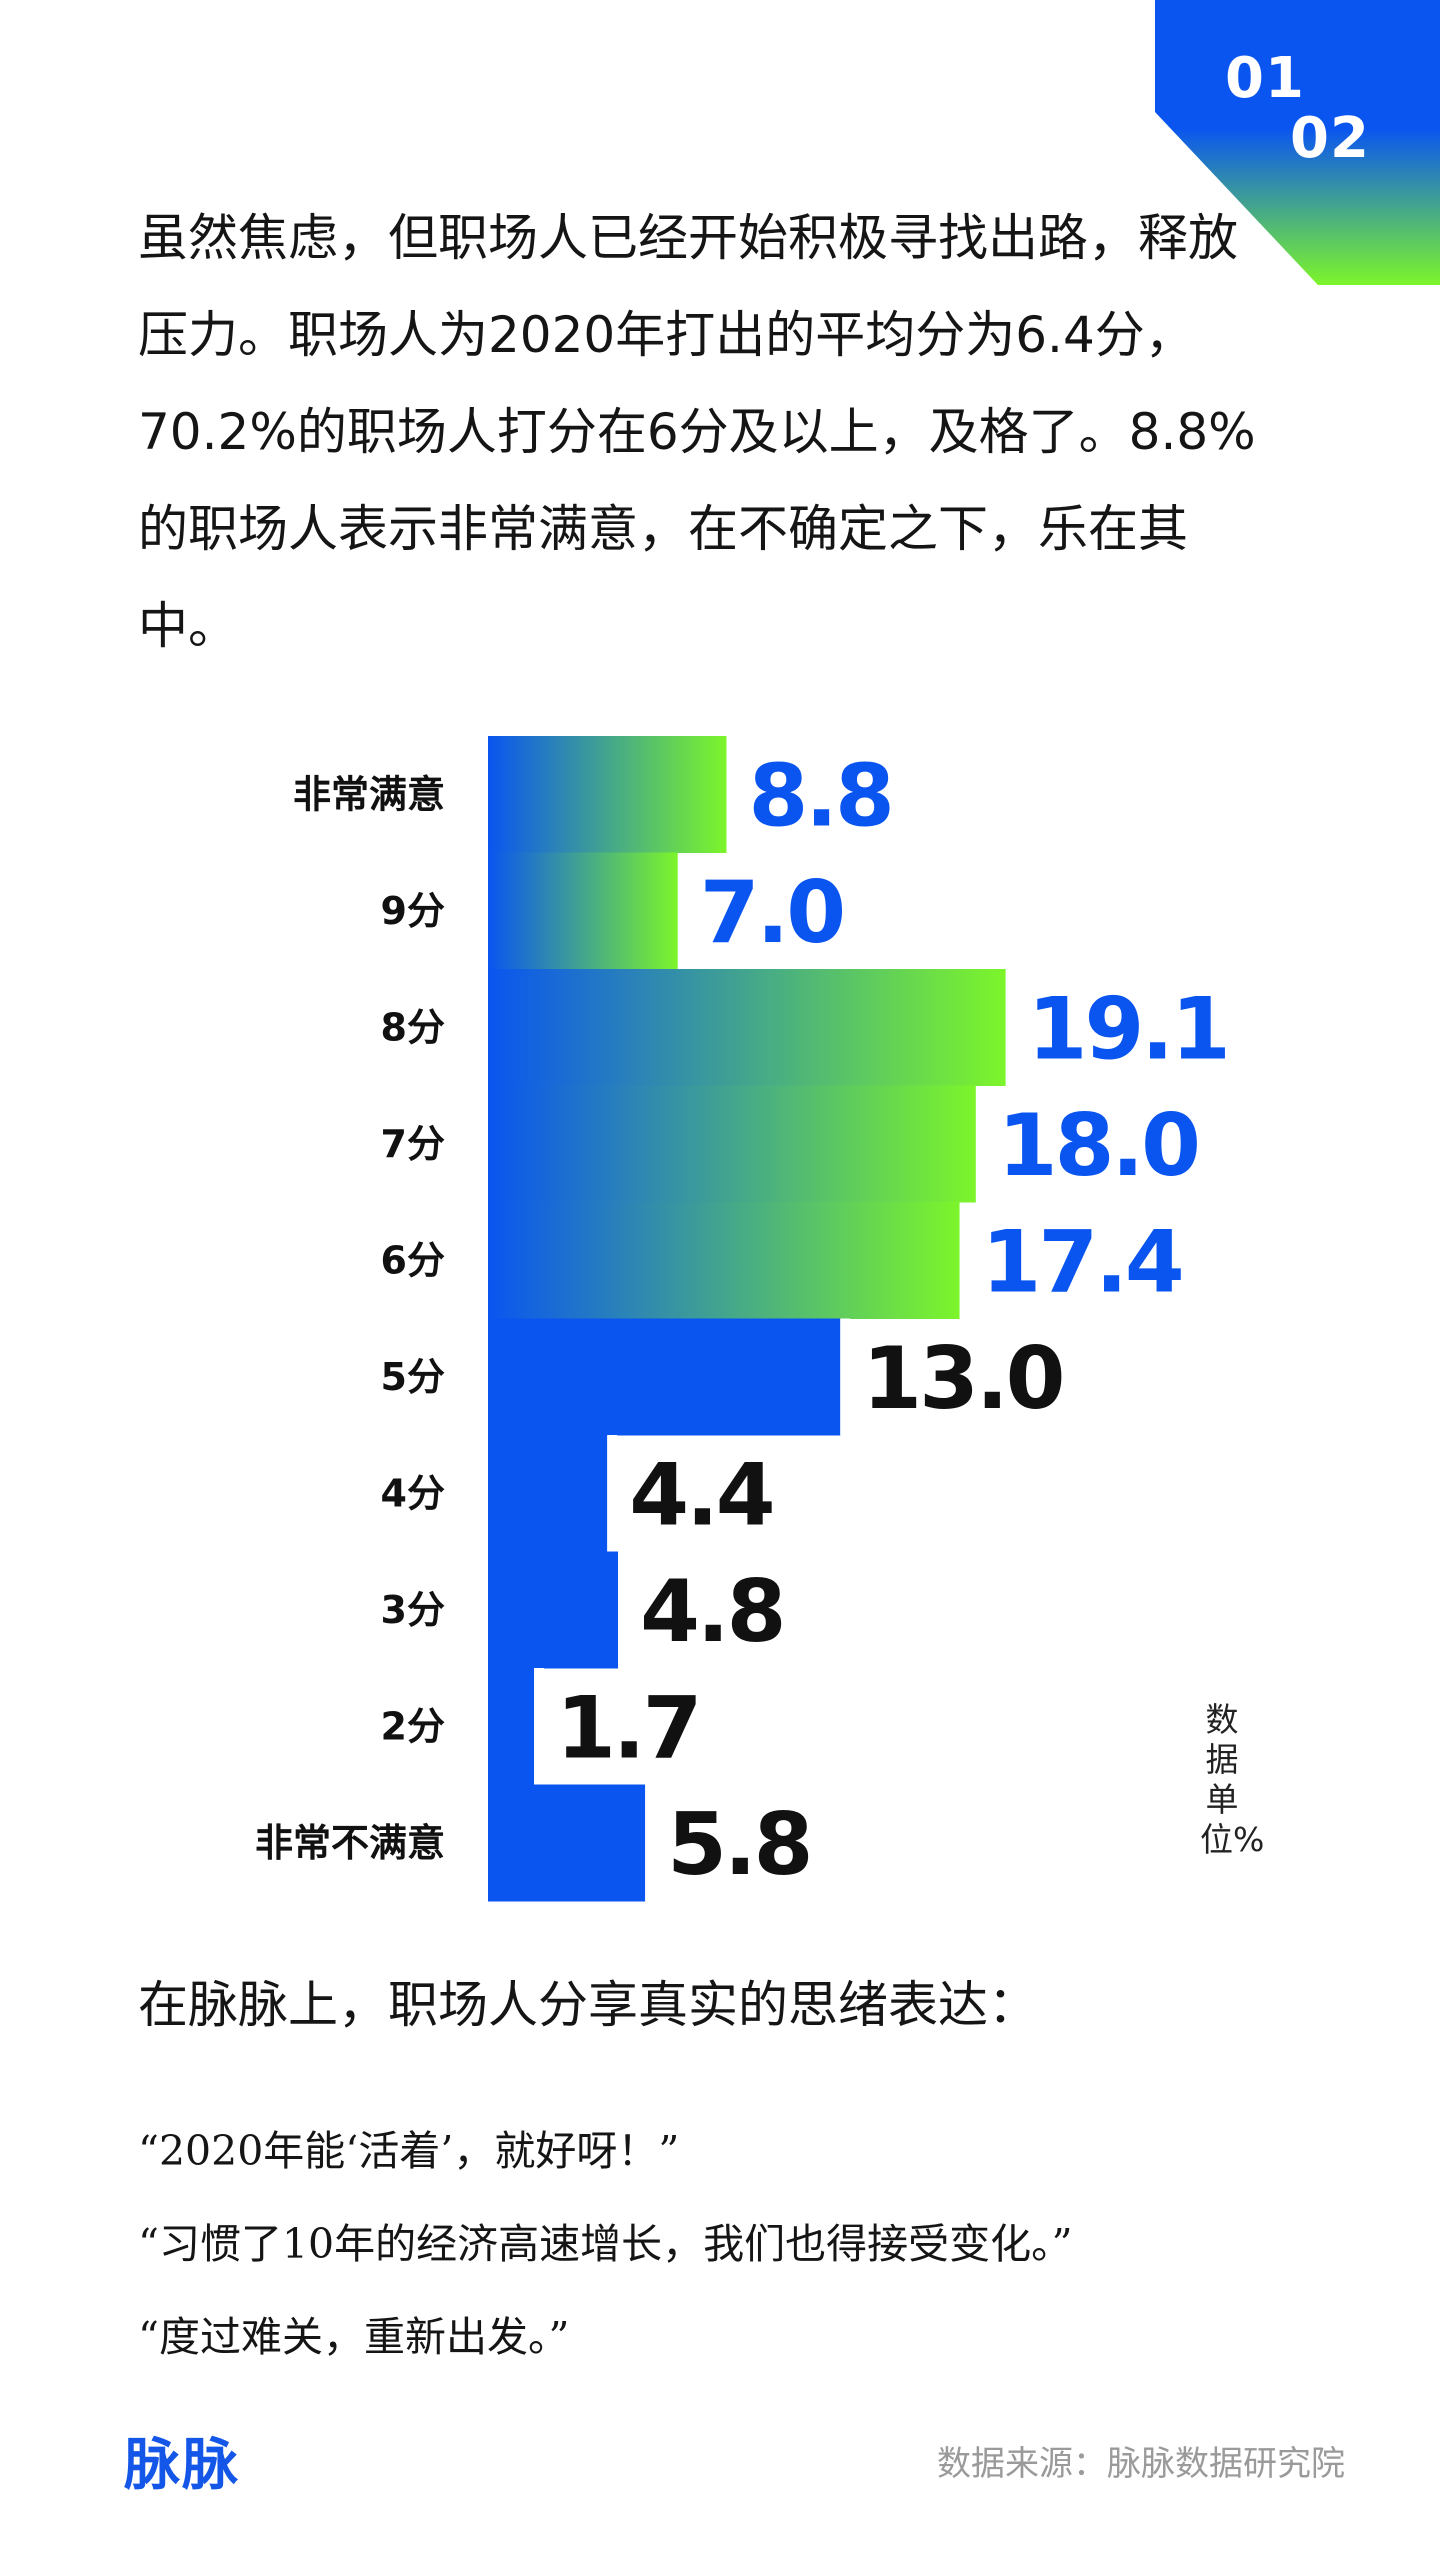  I want to click on value-label: 1.7, so click(627, 1728).